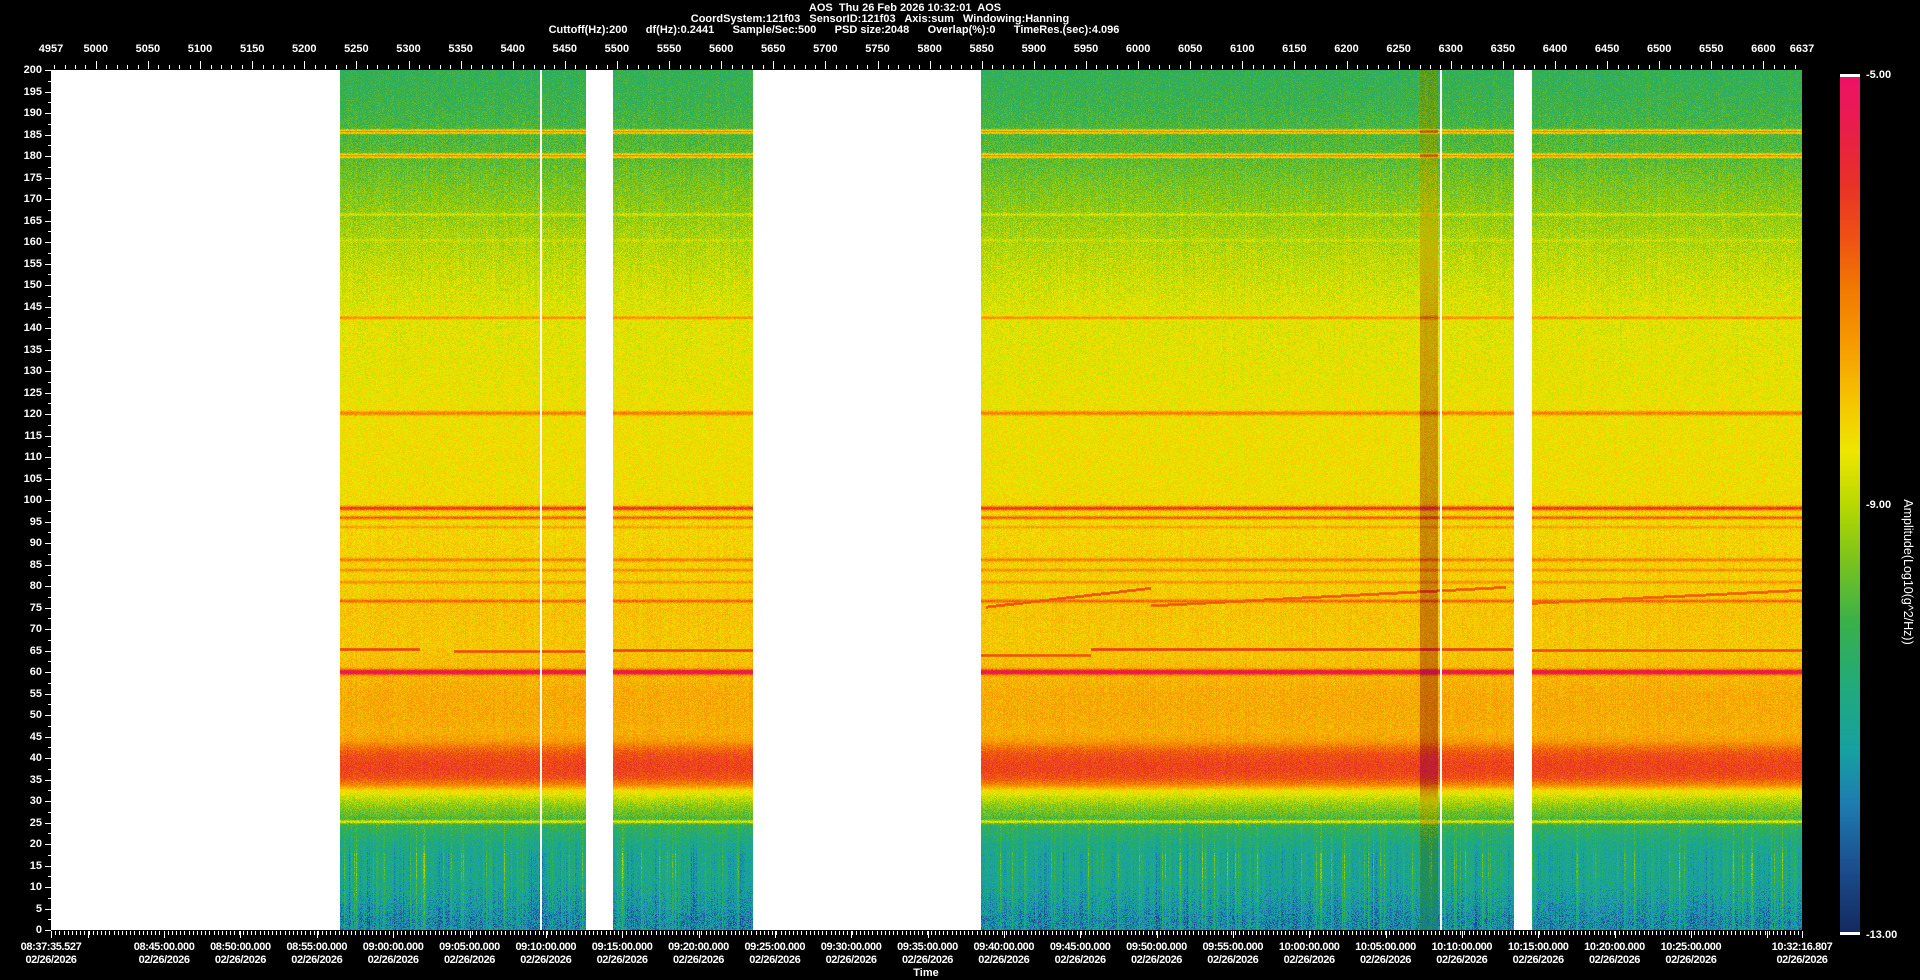  I want to click on time-tick-label: 10:10:00.000, so click(1462, 947).